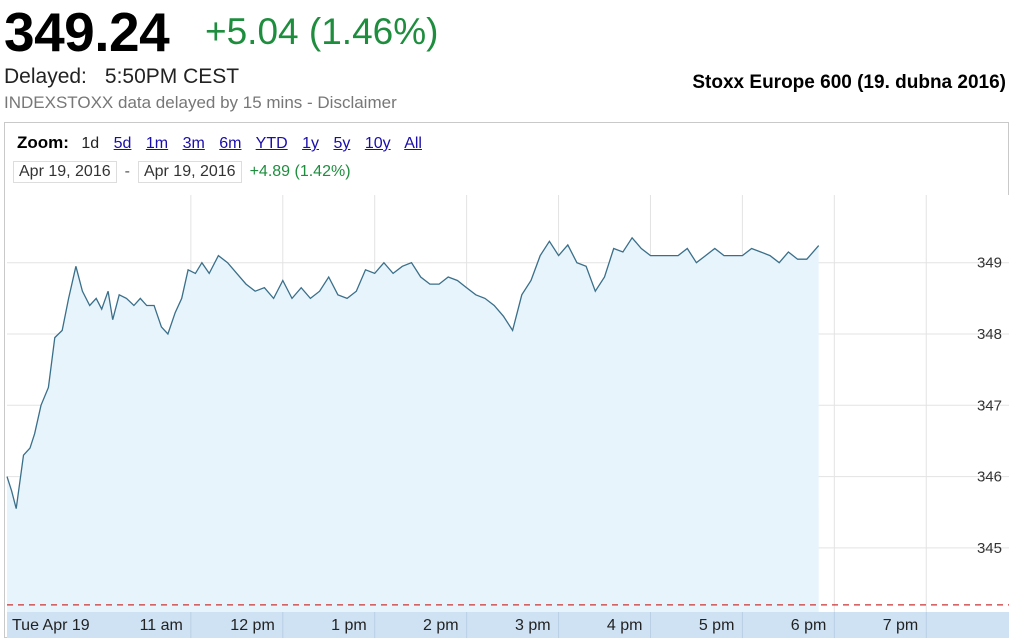 The width and height of the screenshot is (1014, 642). I want to click on zoom-label: Zoom:, so click(43, 142).